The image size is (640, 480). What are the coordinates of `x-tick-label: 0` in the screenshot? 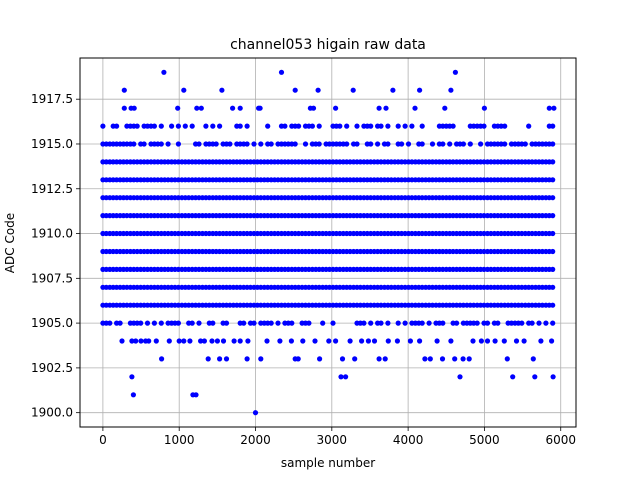 It's located at (103, 440).